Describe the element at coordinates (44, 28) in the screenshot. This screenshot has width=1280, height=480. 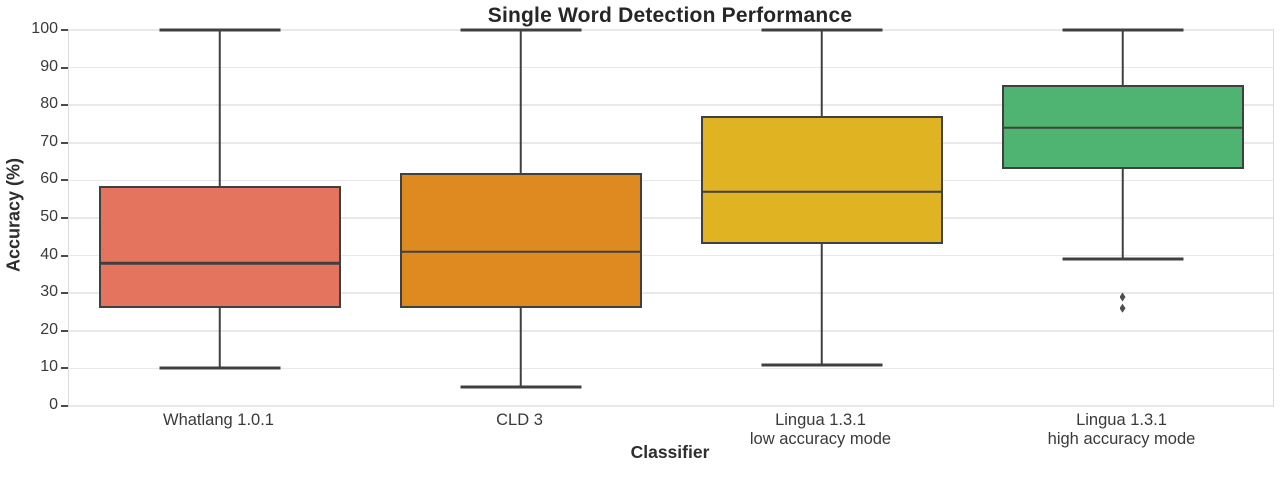
I see `y-tick-label: 100` at that location.